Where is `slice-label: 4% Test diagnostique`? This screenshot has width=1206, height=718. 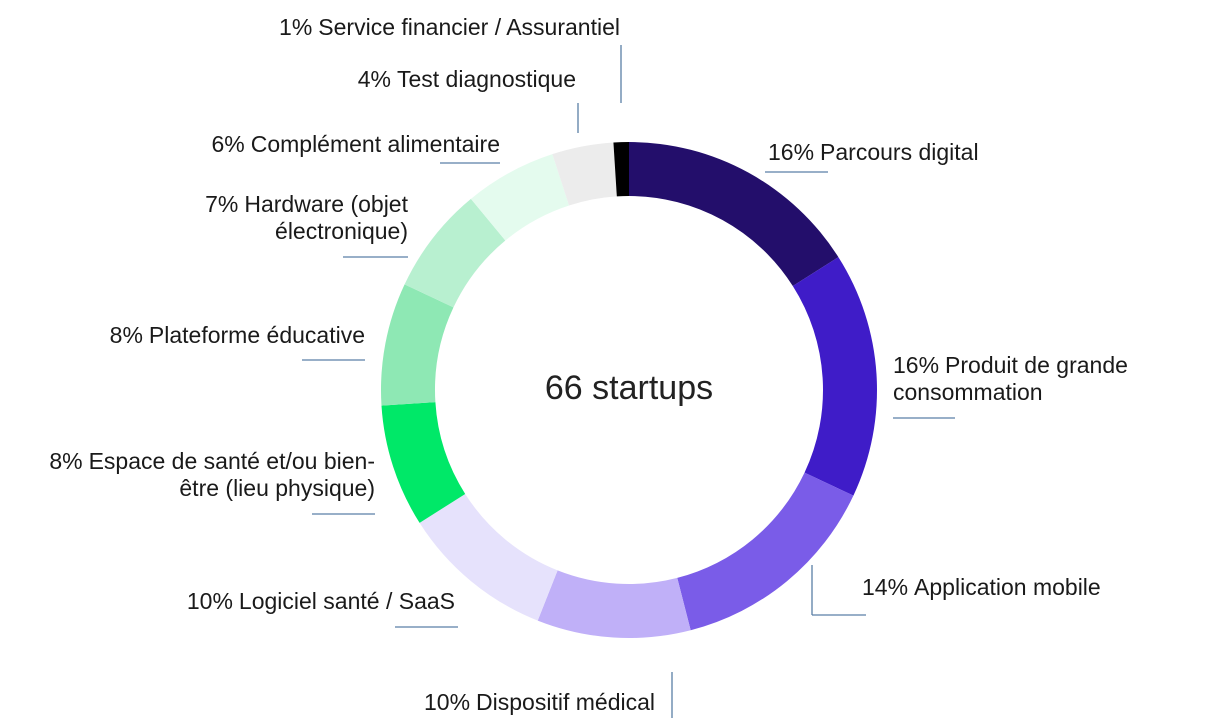
slice-label: 4% Test diagnostique is located at coordinates (376, 79).